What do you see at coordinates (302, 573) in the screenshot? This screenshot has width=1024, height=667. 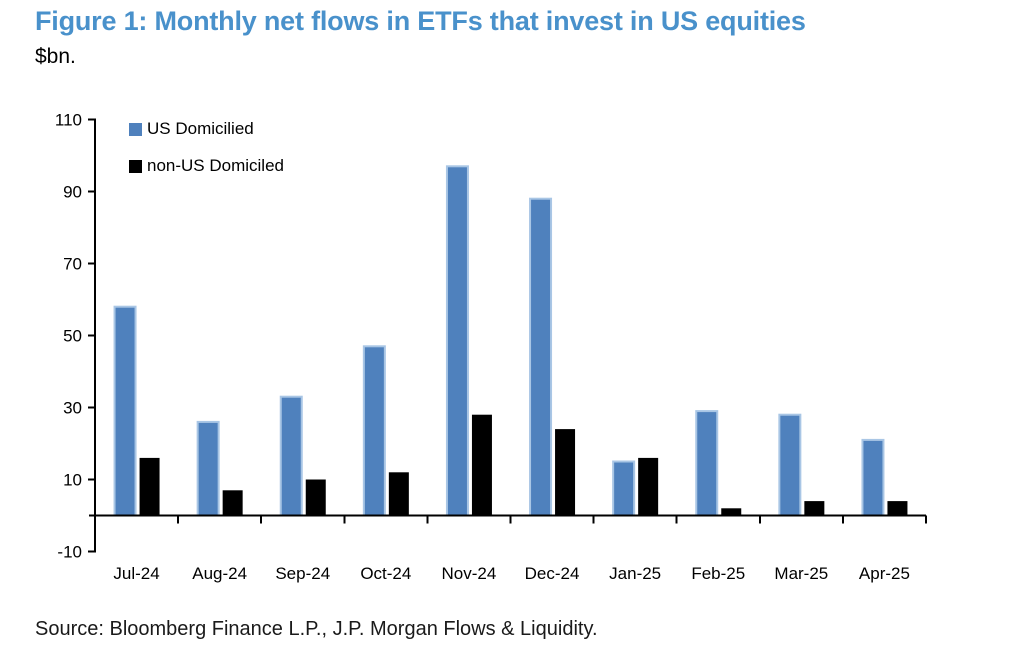 I see `x-category-label-Sep-24: Sep-24` at bounding box center [302, 573].